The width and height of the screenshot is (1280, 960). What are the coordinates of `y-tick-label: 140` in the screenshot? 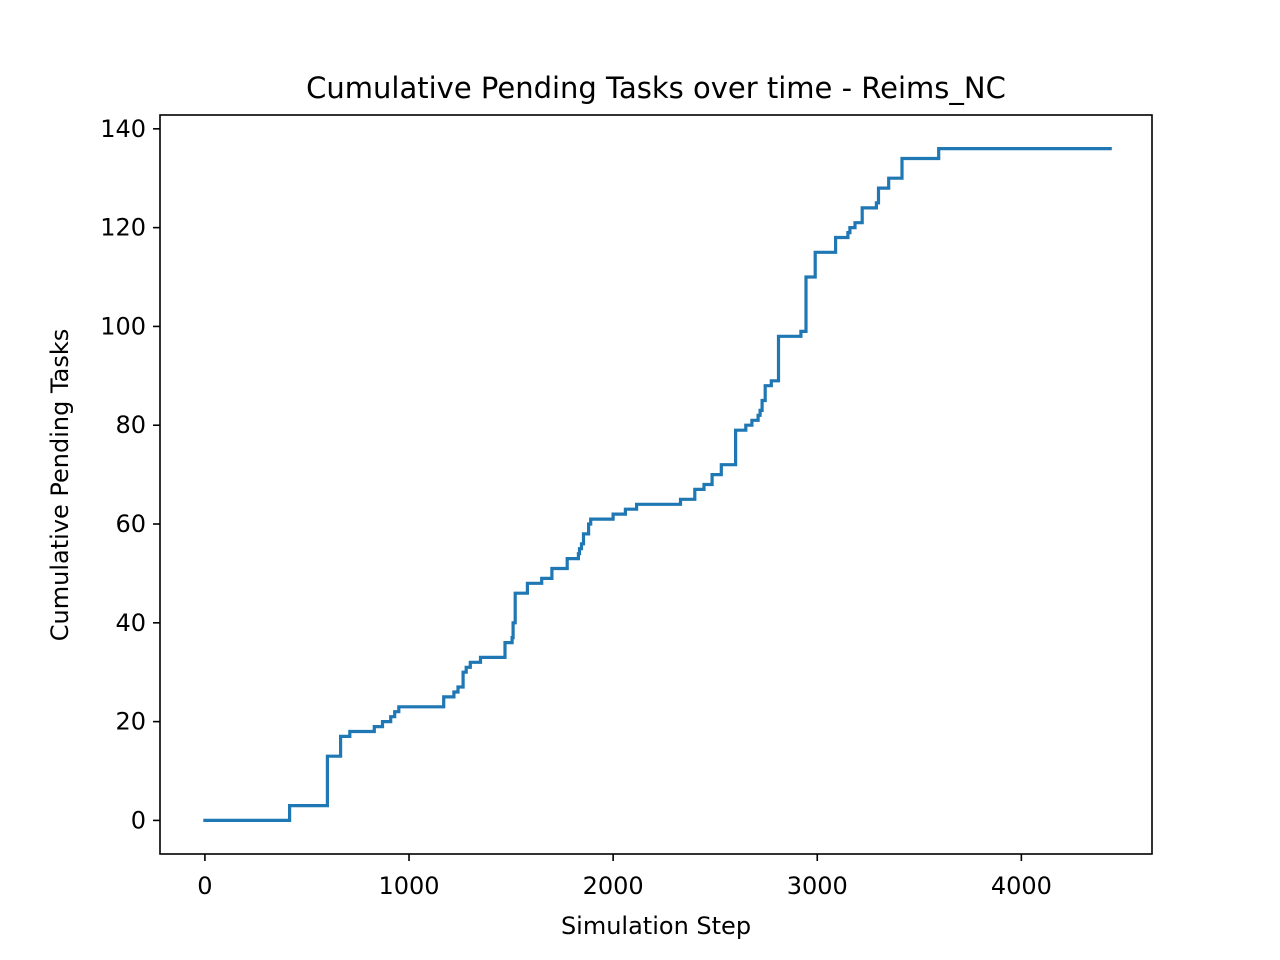 It's located at (123, 129).